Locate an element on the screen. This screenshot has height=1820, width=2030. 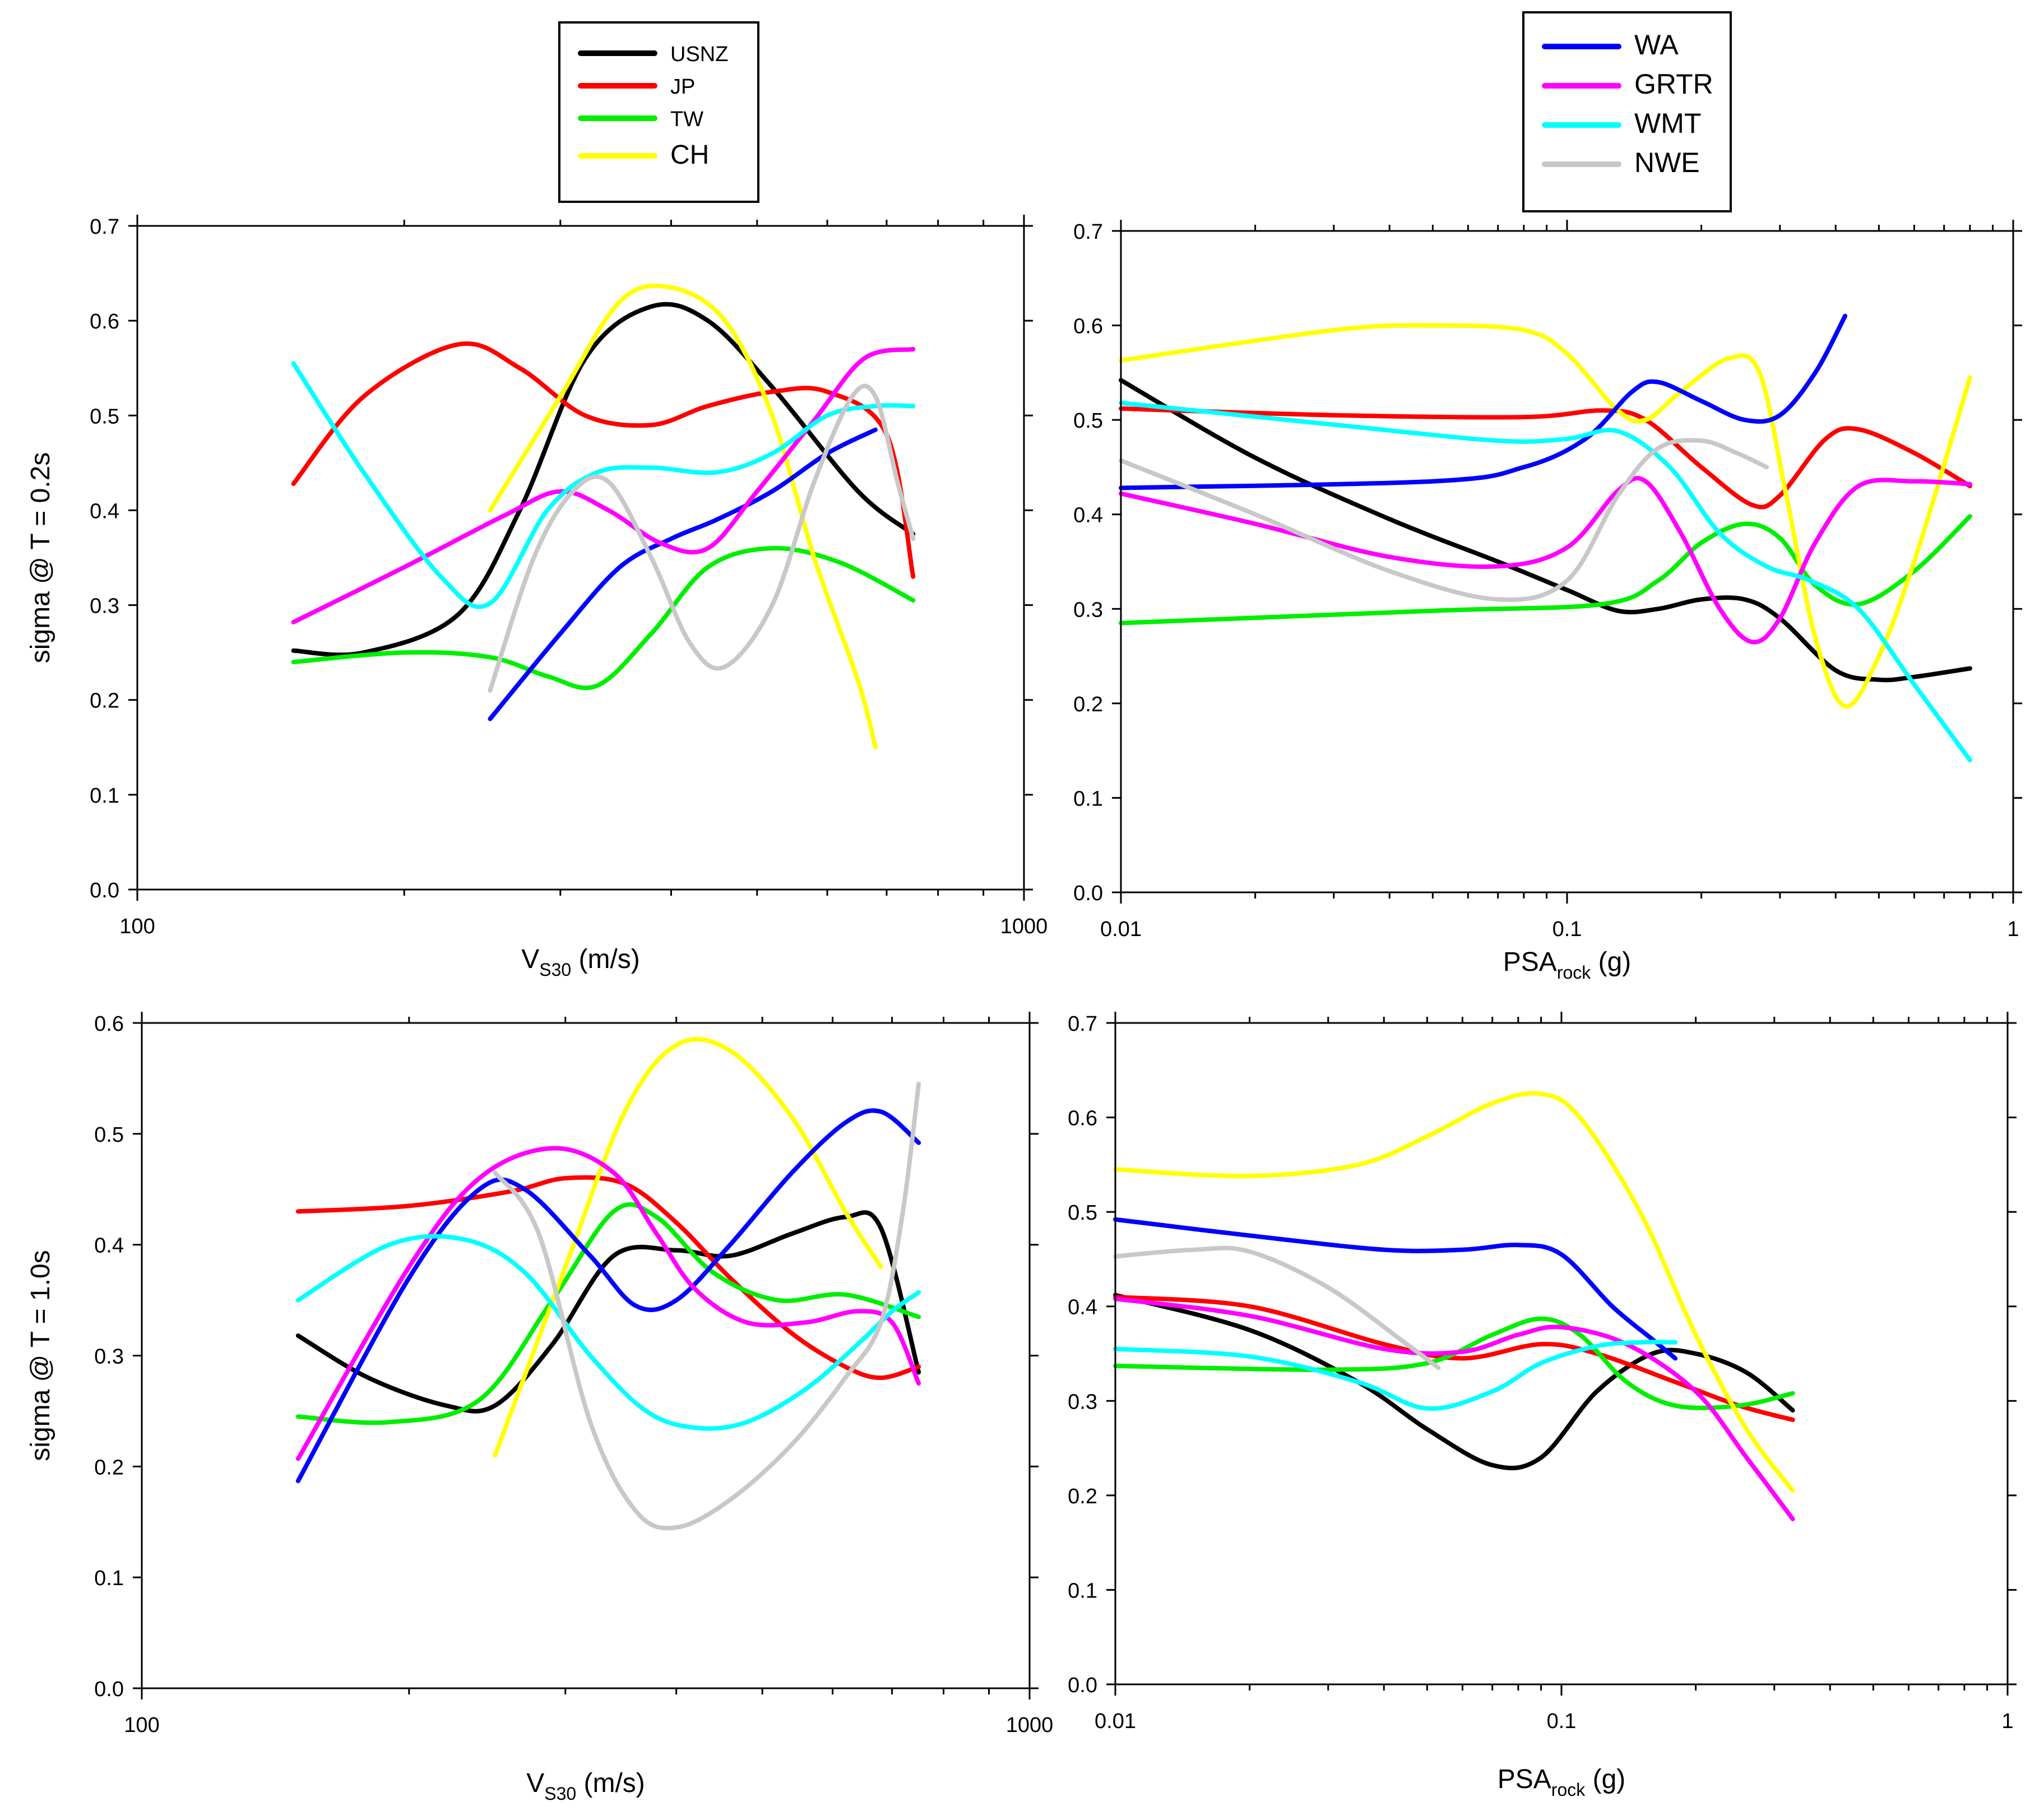
legend-label: TW is located at coordinates (687, 120).